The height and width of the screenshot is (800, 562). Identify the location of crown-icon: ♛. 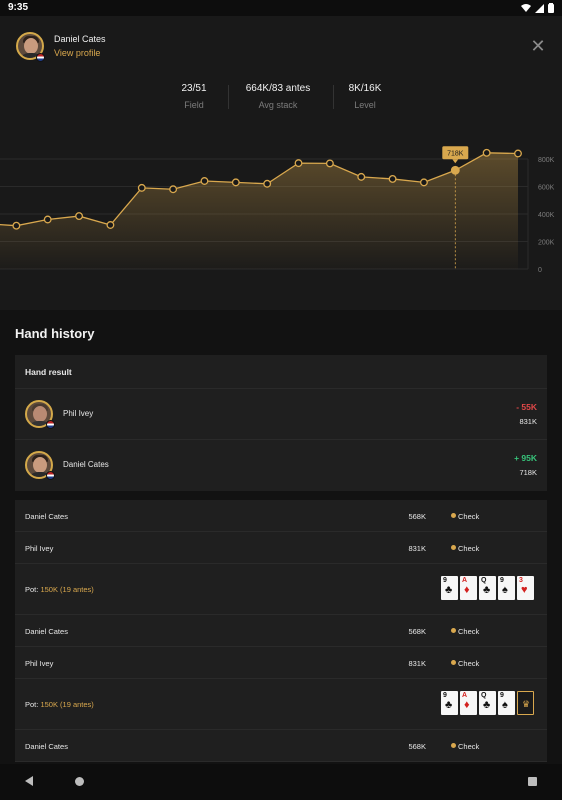
(526, 704).